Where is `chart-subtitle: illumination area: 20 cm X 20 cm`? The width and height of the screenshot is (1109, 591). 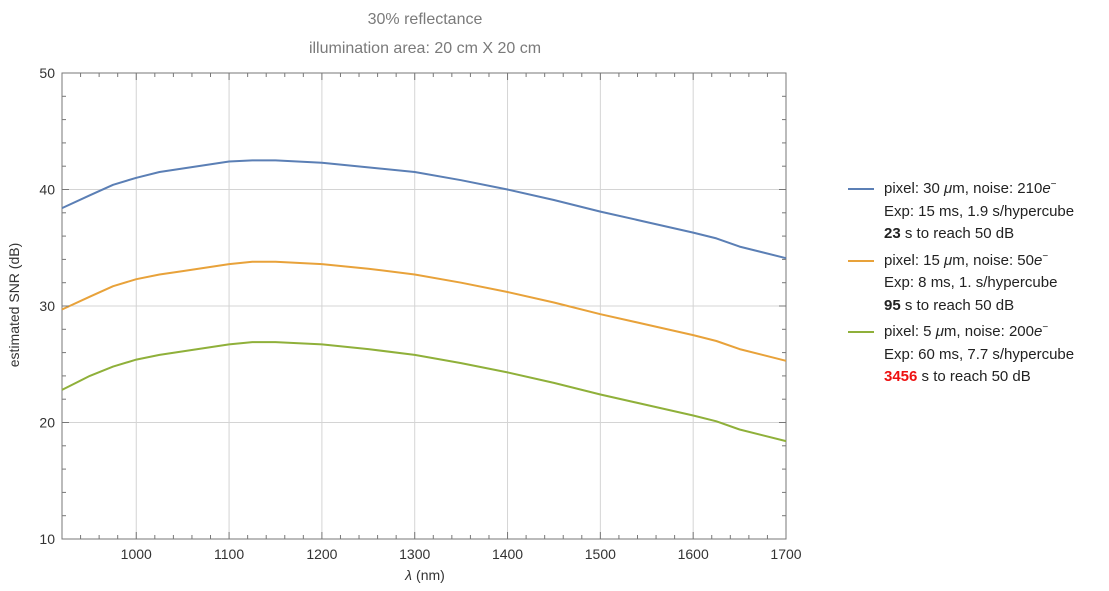 chart-subtitle: illumination area: 20 cm X 20 cm is located at coordinates (425, 48).